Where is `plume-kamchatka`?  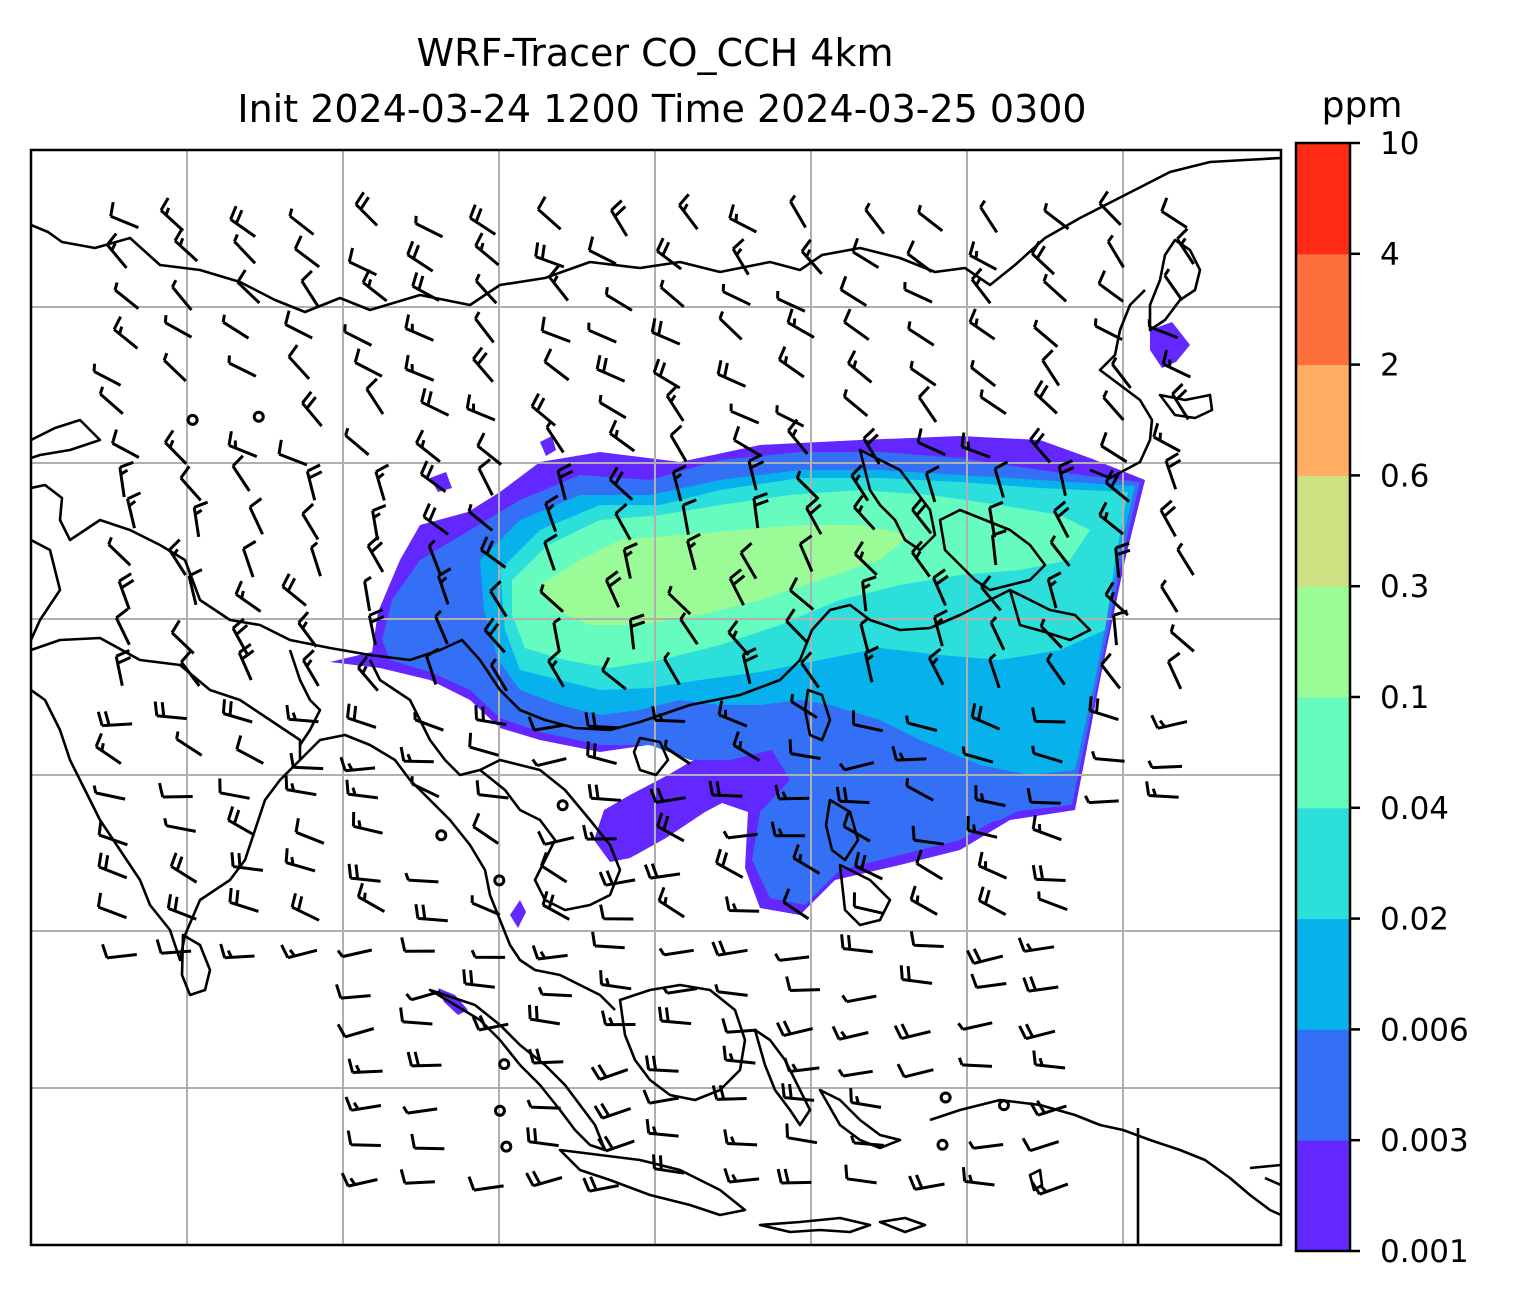 plume-kamchatka is located at coordinates (1170, 345).